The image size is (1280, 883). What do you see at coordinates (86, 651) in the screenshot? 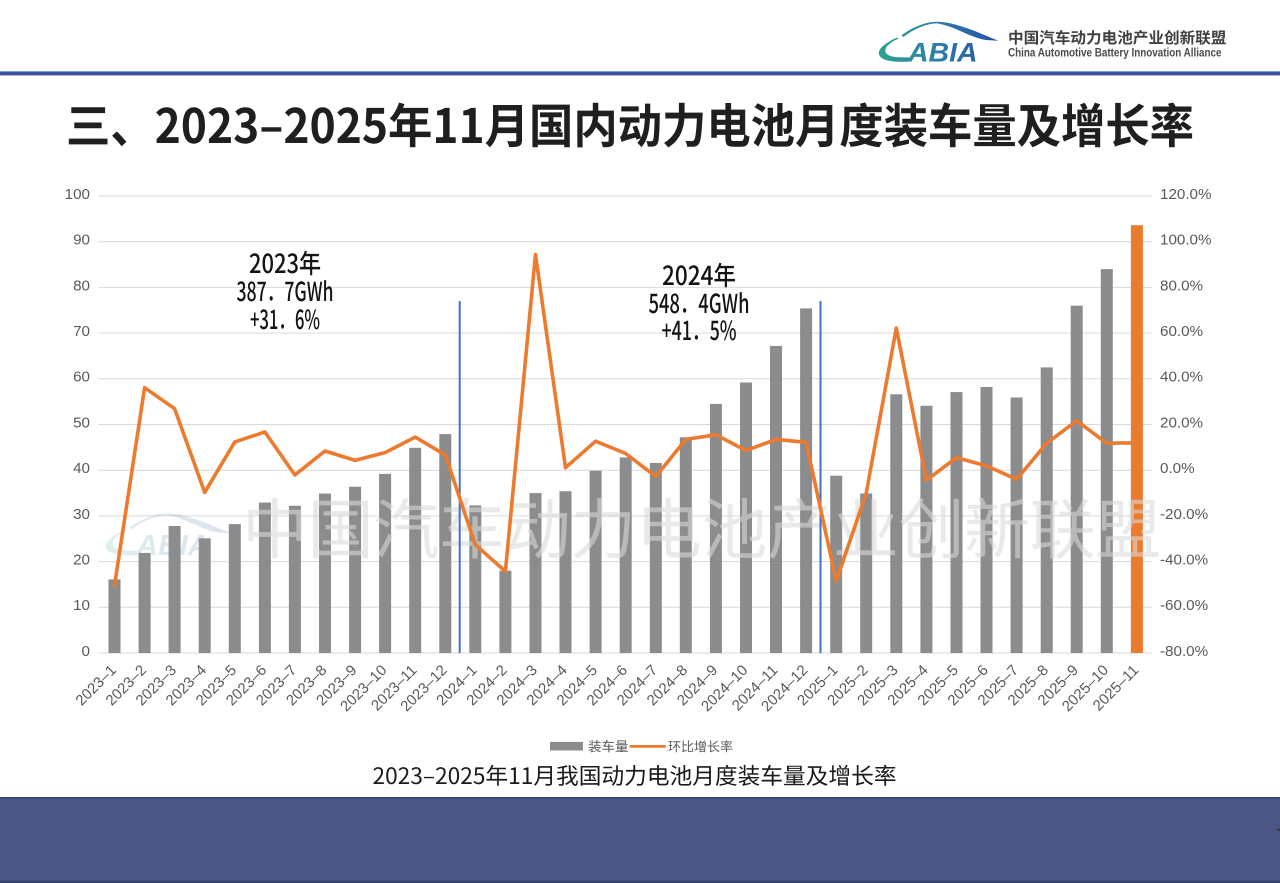
I see `svg-text: 0` at bounding box center [86, 651].